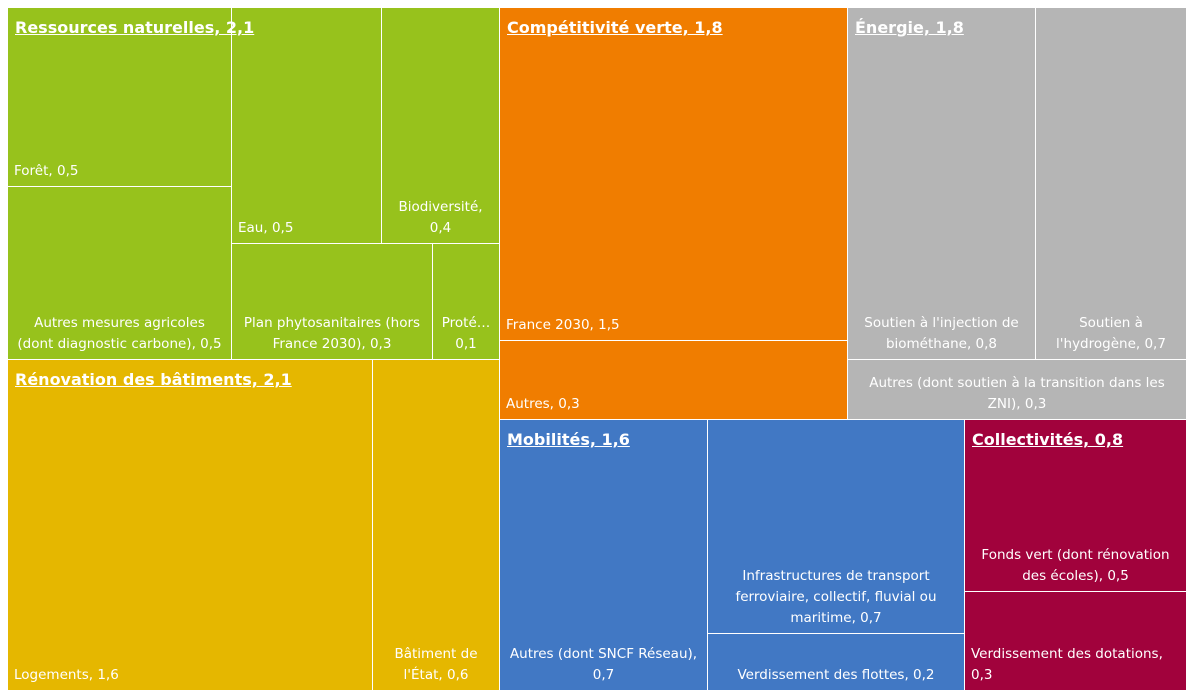  I want to click on cell-label: Verdissement des flottes, 0,2, so click(836, 675).